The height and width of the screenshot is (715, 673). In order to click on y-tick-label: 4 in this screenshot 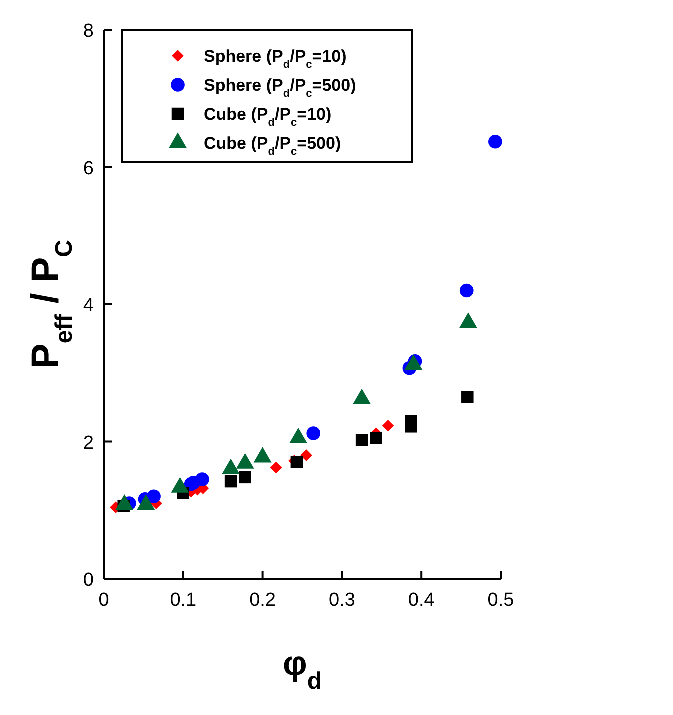, I will do `click(88, 306)`.